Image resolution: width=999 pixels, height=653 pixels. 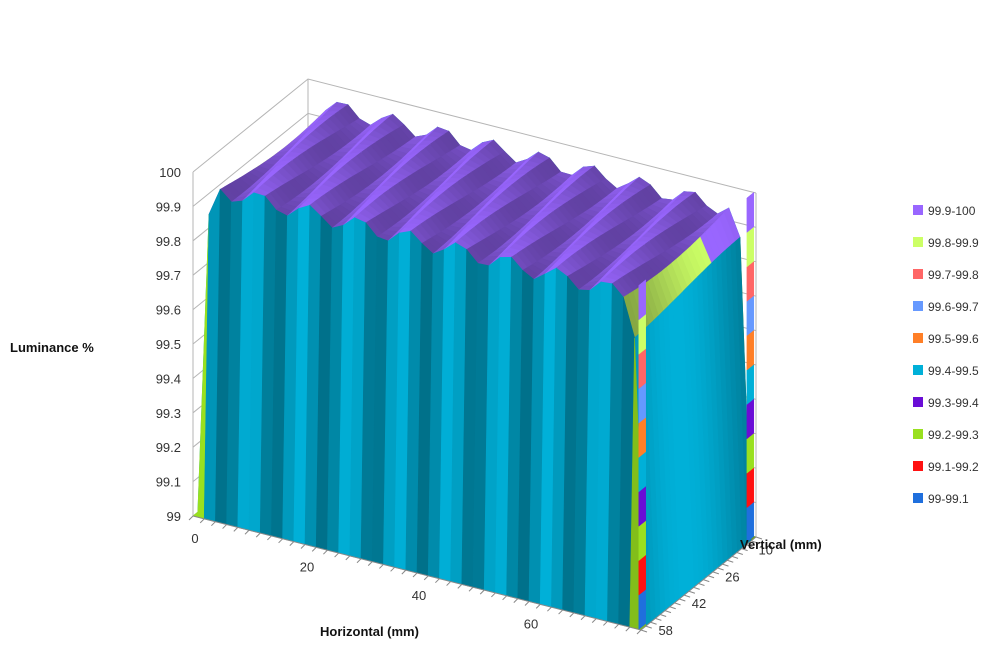 I want to click on x-axis-title: Horizontal (mm), so click(x=369, y=631).